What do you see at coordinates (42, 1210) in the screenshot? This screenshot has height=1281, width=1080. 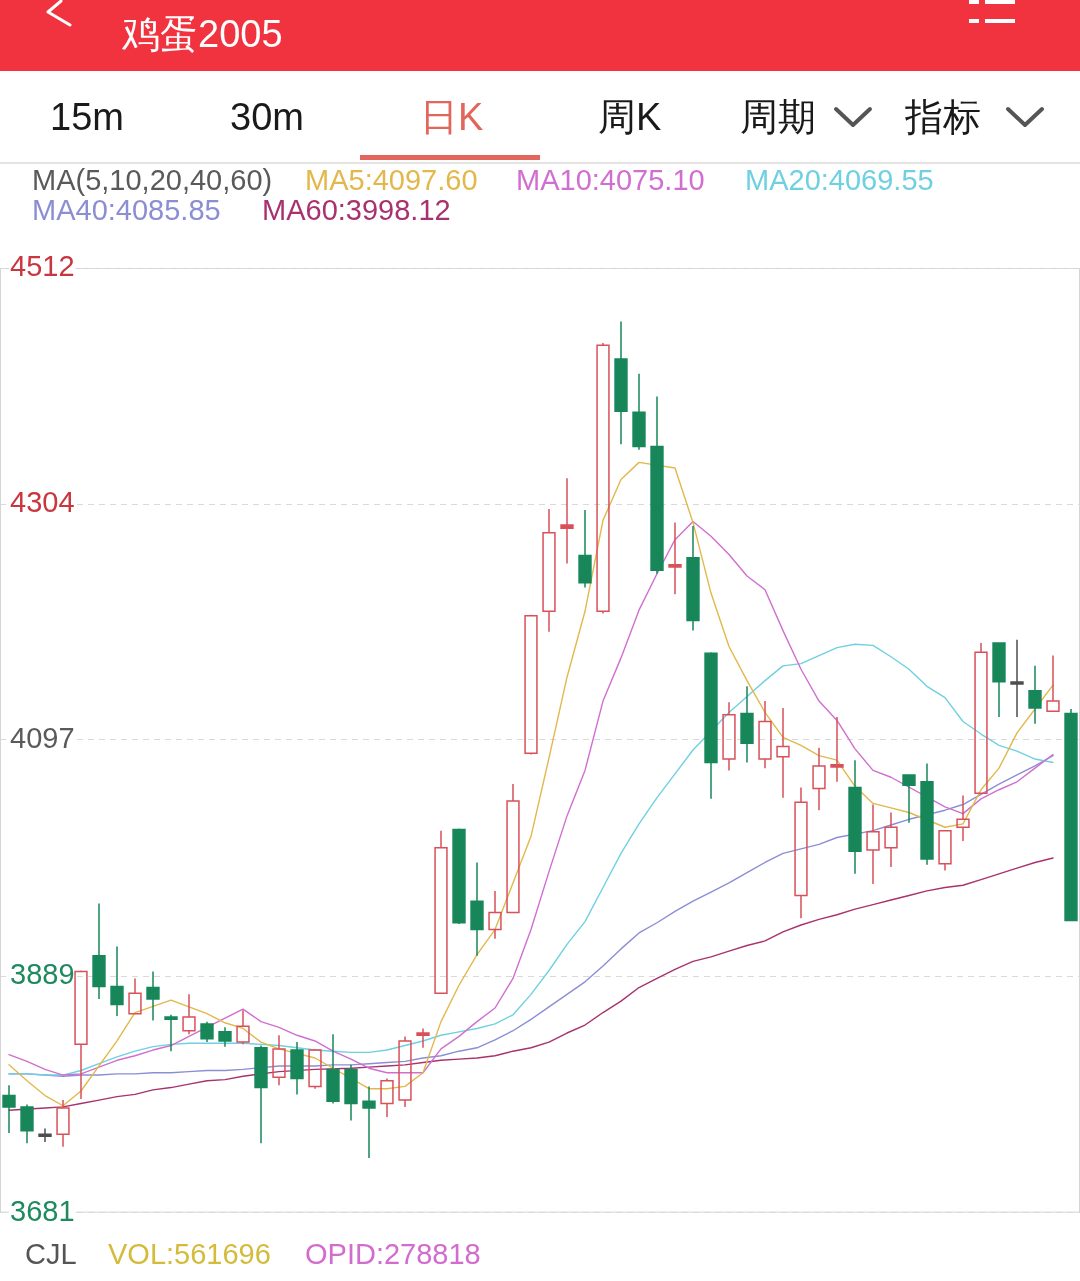 I see `y-tick-label: 3681` at bounding box center [42, 1210].